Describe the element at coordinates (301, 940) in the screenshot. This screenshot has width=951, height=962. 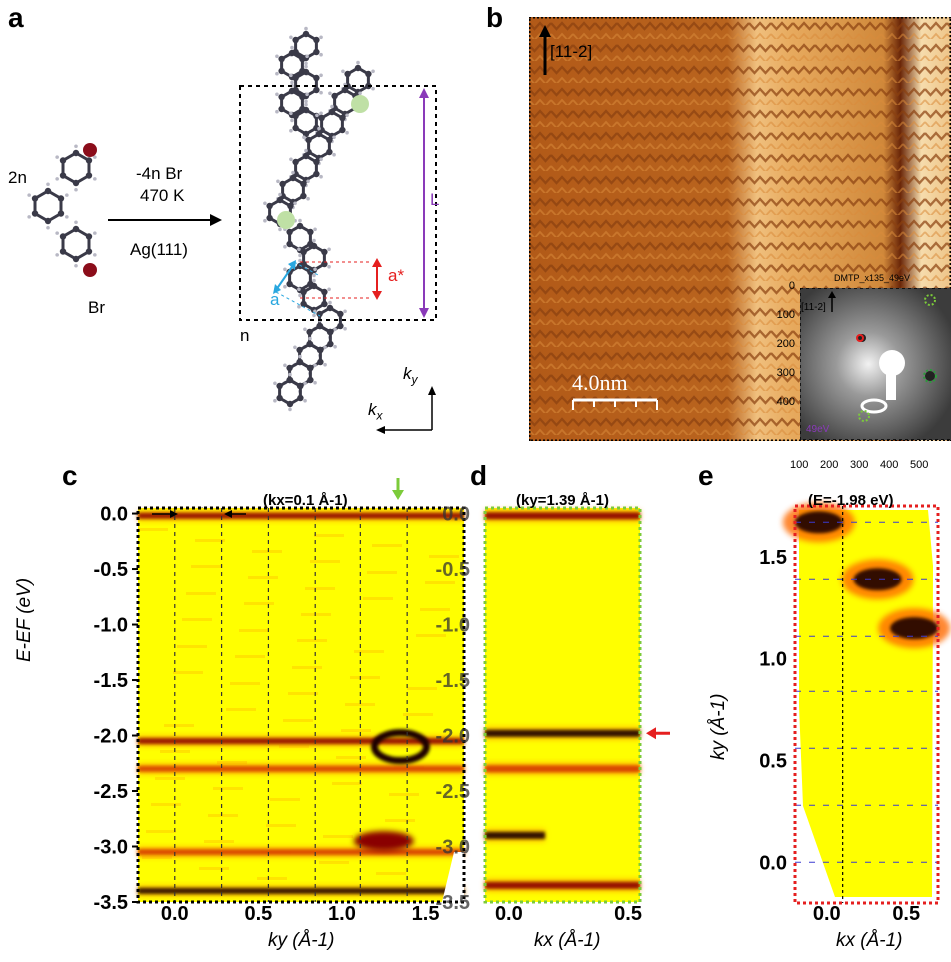
I see `panel-c-xlabel: ky (Å-1)` at that location.